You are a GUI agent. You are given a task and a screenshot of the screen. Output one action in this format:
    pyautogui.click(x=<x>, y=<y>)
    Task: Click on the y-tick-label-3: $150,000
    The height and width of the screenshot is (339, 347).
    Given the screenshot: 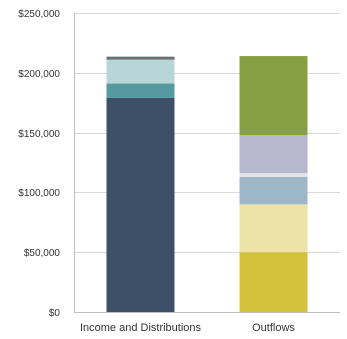 What is the action you would take?
    pyautogui.click(x=39, y=134)
    